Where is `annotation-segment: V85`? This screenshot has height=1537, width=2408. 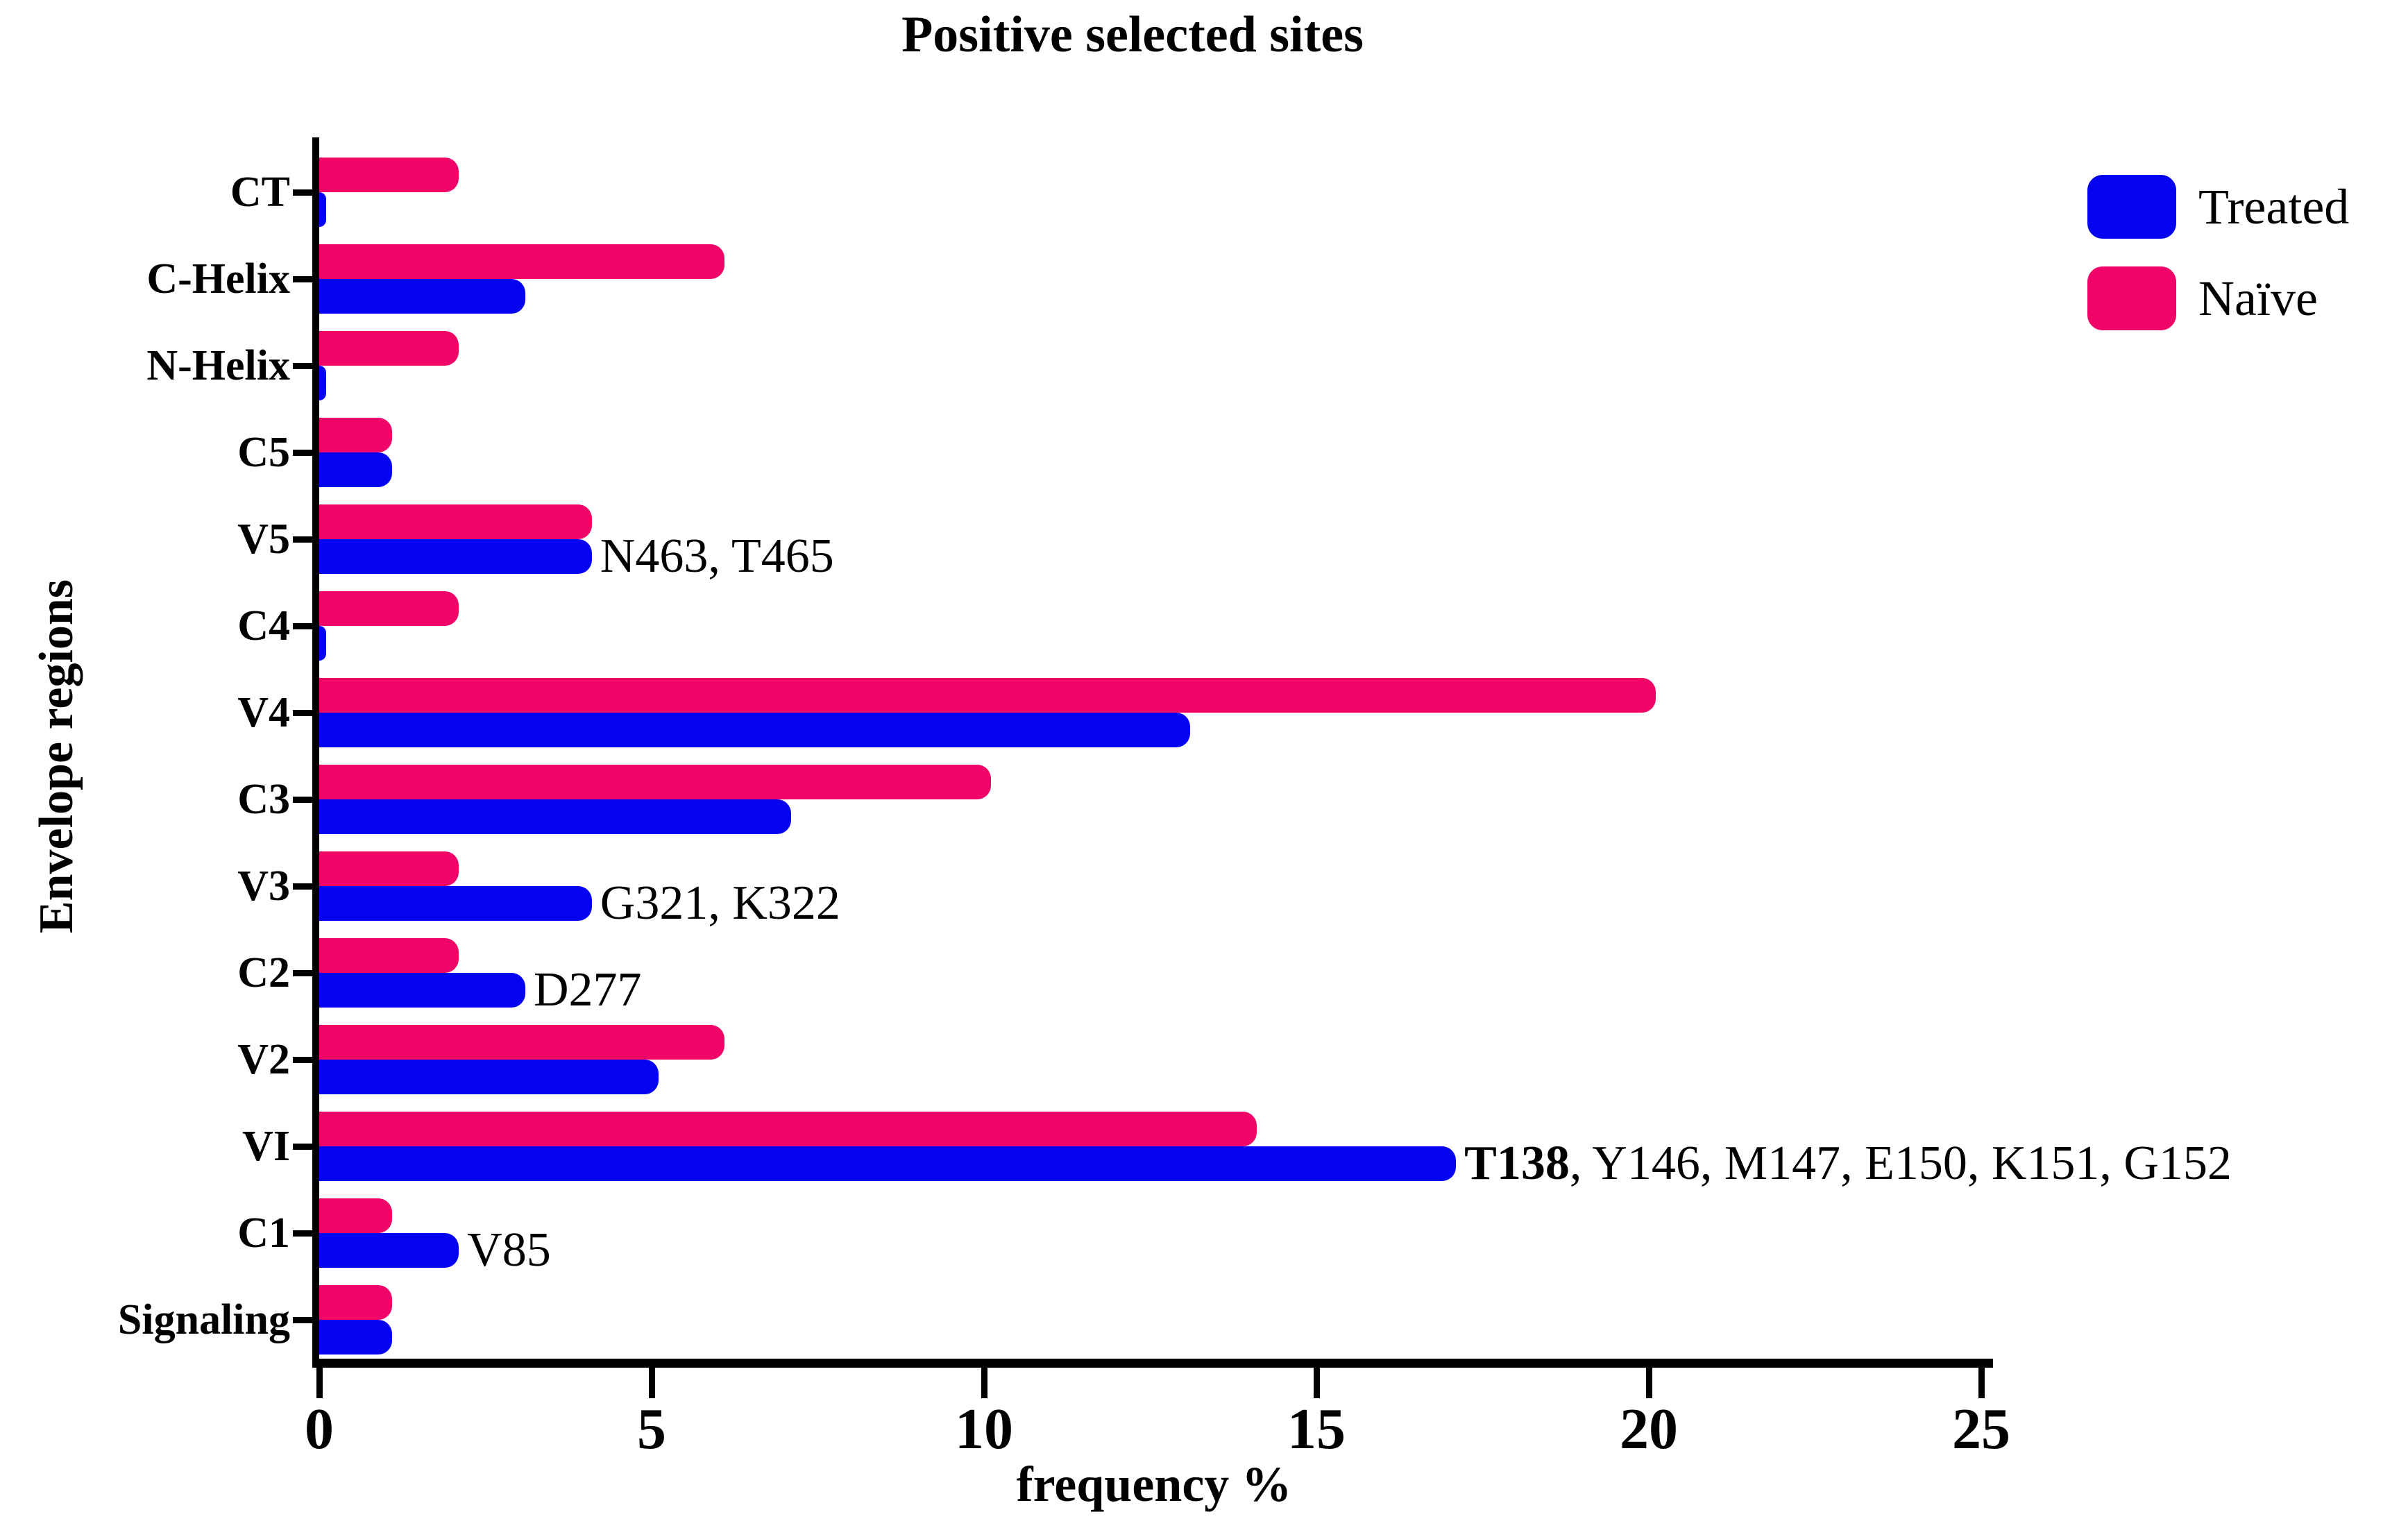 annotation-segment: V85 is located at coordinates (509, 1250).